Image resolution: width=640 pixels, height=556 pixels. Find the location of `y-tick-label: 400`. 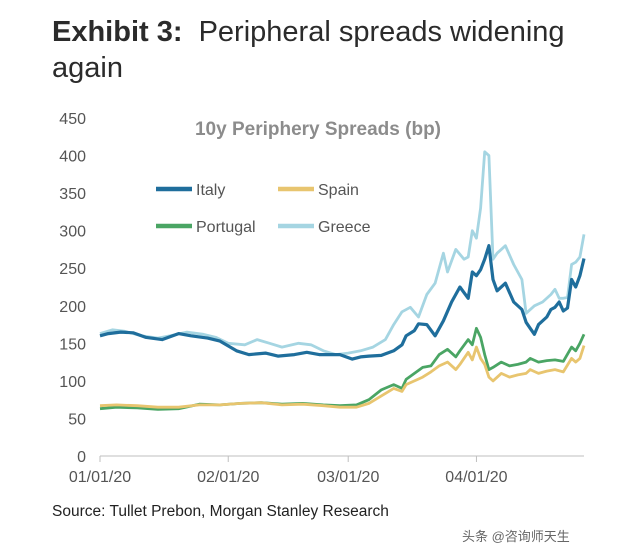

y-tick-label: 400 is located at coordinates (72, 157).